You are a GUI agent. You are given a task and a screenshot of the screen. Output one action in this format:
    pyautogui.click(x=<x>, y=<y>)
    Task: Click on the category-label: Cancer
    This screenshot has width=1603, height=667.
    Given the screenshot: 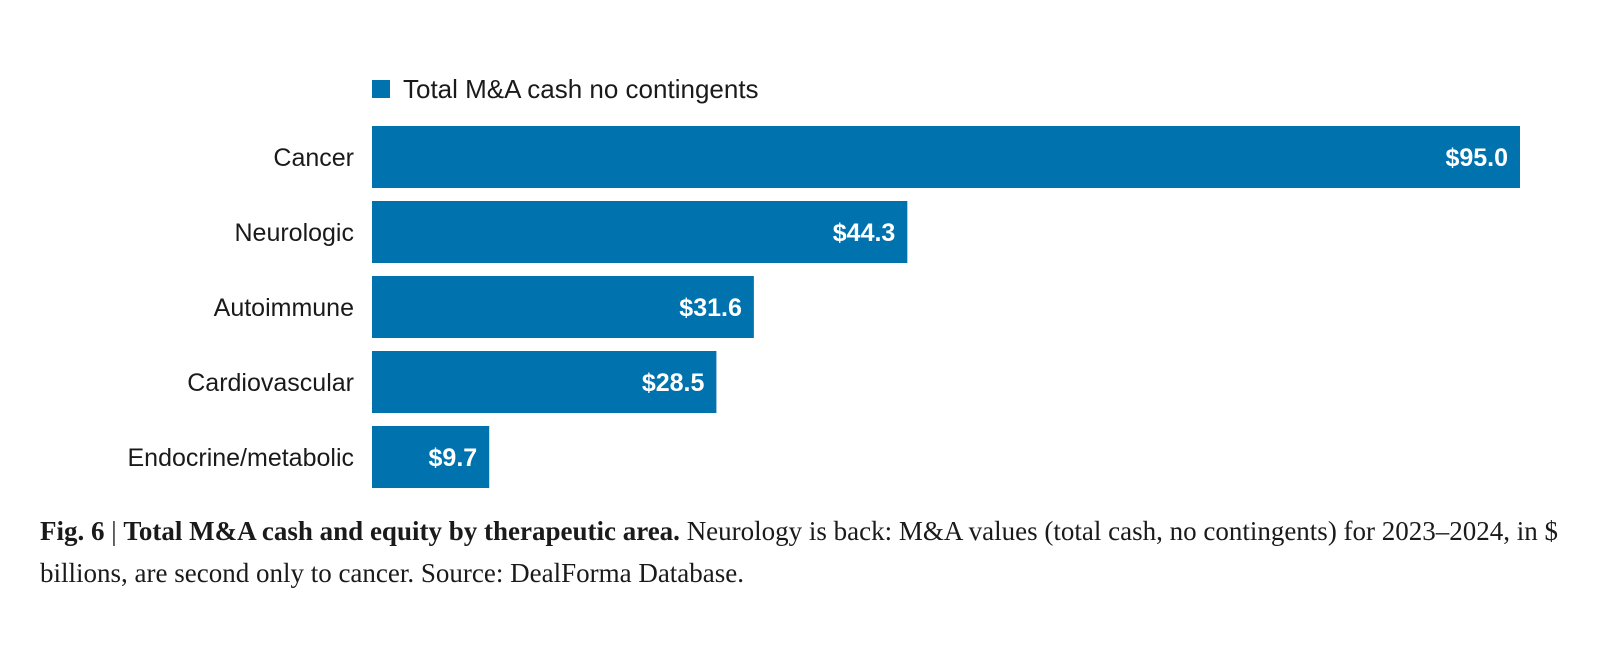 What is the action you would take?
    pyautogui.click(x=313, y=158)
    